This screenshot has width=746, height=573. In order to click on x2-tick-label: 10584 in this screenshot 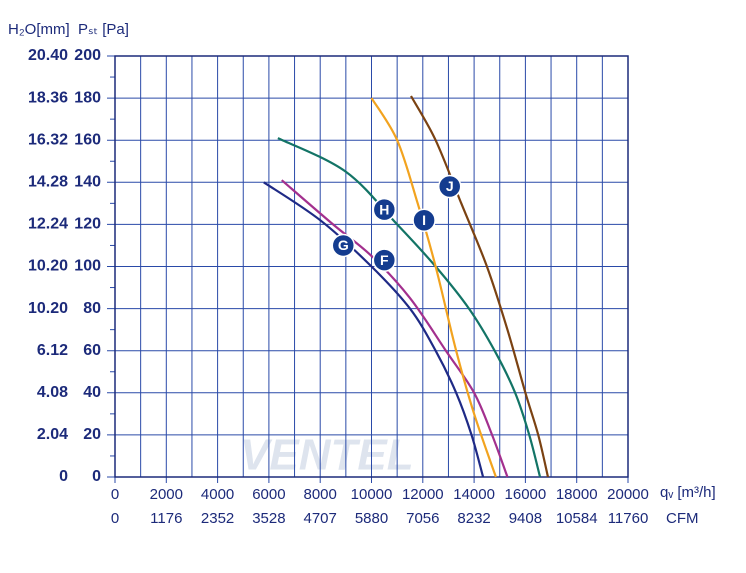, I will do `click(577, 518)`.